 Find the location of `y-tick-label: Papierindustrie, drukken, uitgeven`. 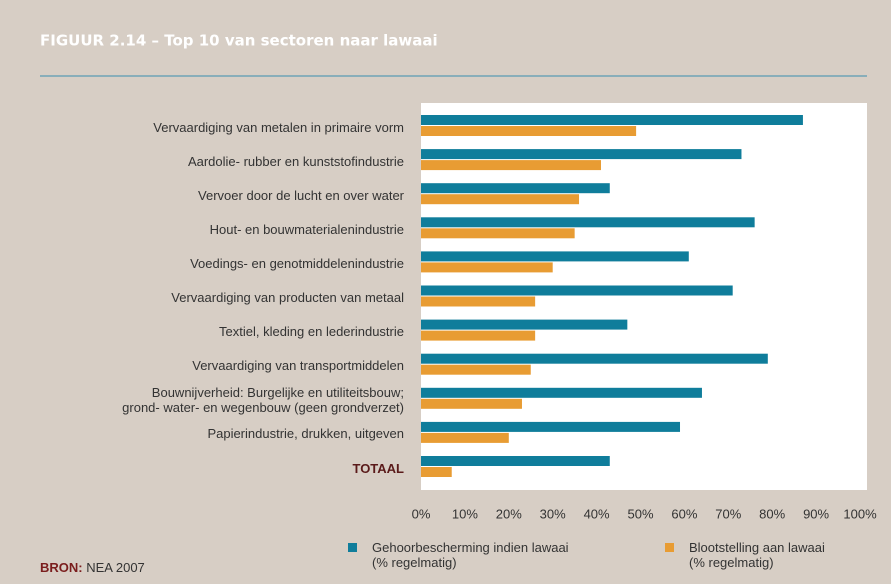

y-tick-label: Papierindustrie, drukken, uitgeven is located at coordinates (305, 434).